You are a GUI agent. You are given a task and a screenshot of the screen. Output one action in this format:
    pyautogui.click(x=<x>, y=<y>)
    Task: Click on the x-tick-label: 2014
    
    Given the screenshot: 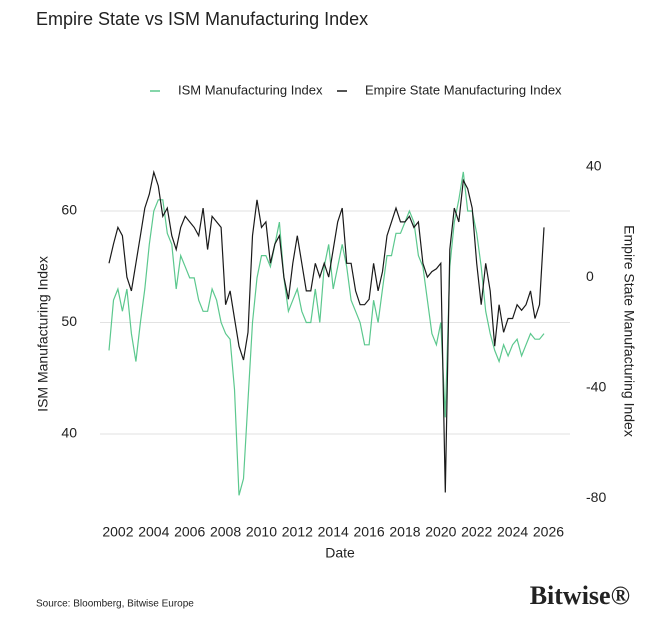 What is the action you would take?
    pyautogui.click(x=333, y=532)
    